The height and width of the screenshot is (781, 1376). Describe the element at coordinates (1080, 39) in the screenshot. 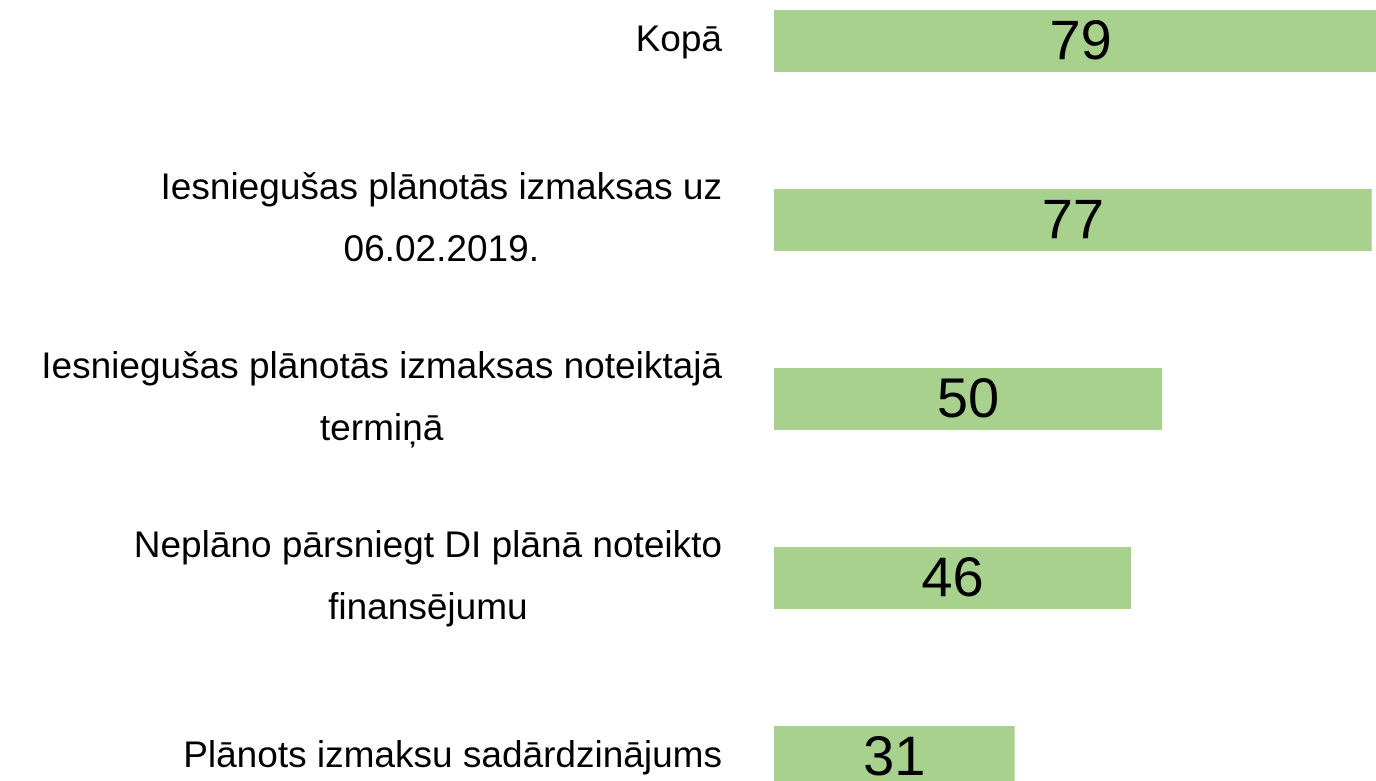

I see `value-label: 79` at that location.